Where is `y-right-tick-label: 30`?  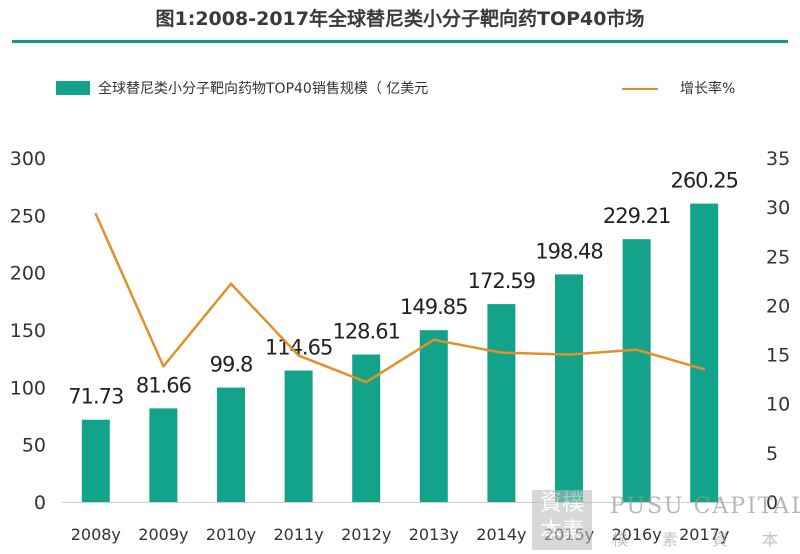
y-right-tick-label: 30 is located at coordinates (778, 208).